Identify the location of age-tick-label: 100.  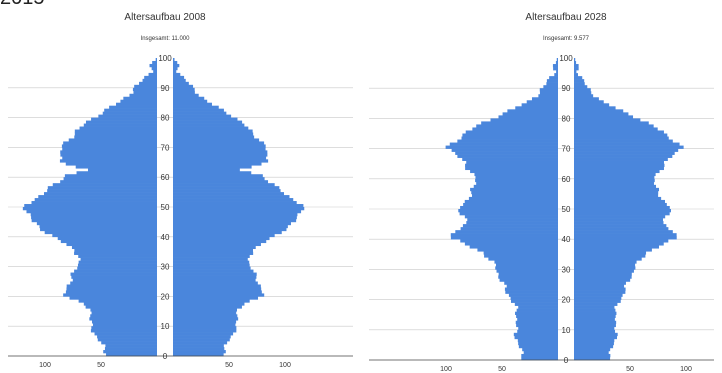
(165, 58).